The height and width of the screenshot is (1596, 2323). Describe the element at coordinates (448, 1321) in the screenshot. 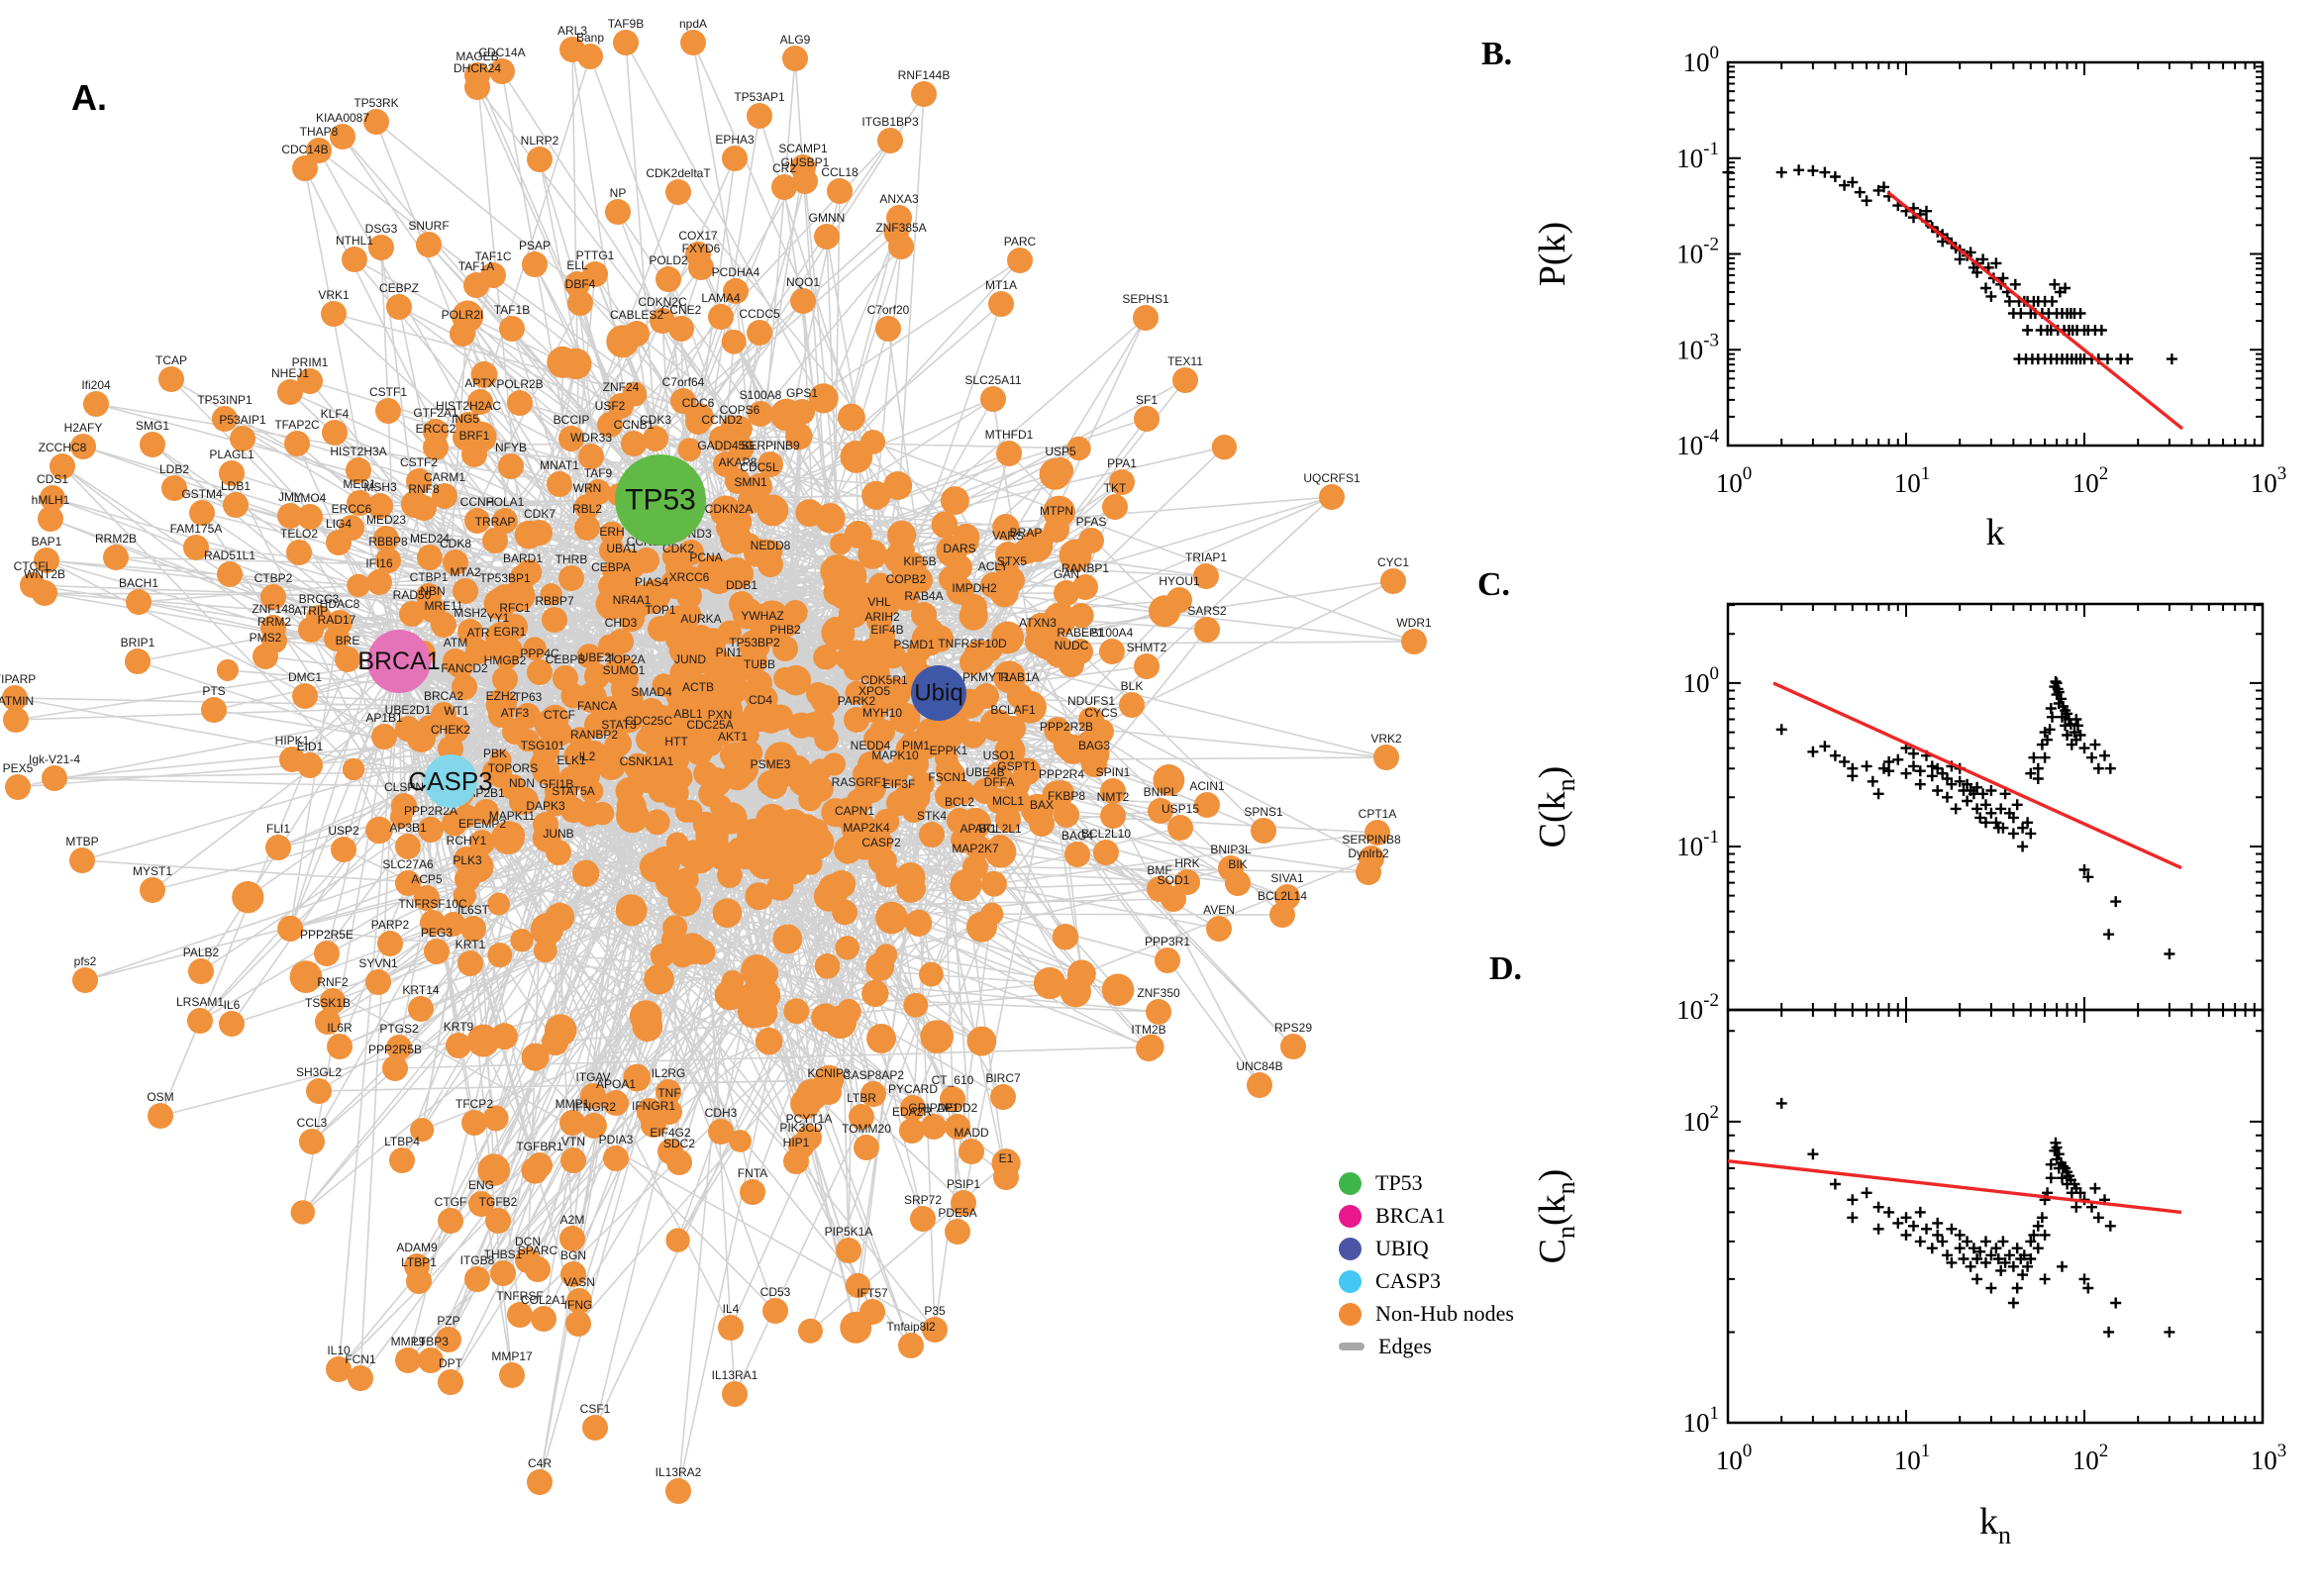

I see `node-label: PZP` at that location.